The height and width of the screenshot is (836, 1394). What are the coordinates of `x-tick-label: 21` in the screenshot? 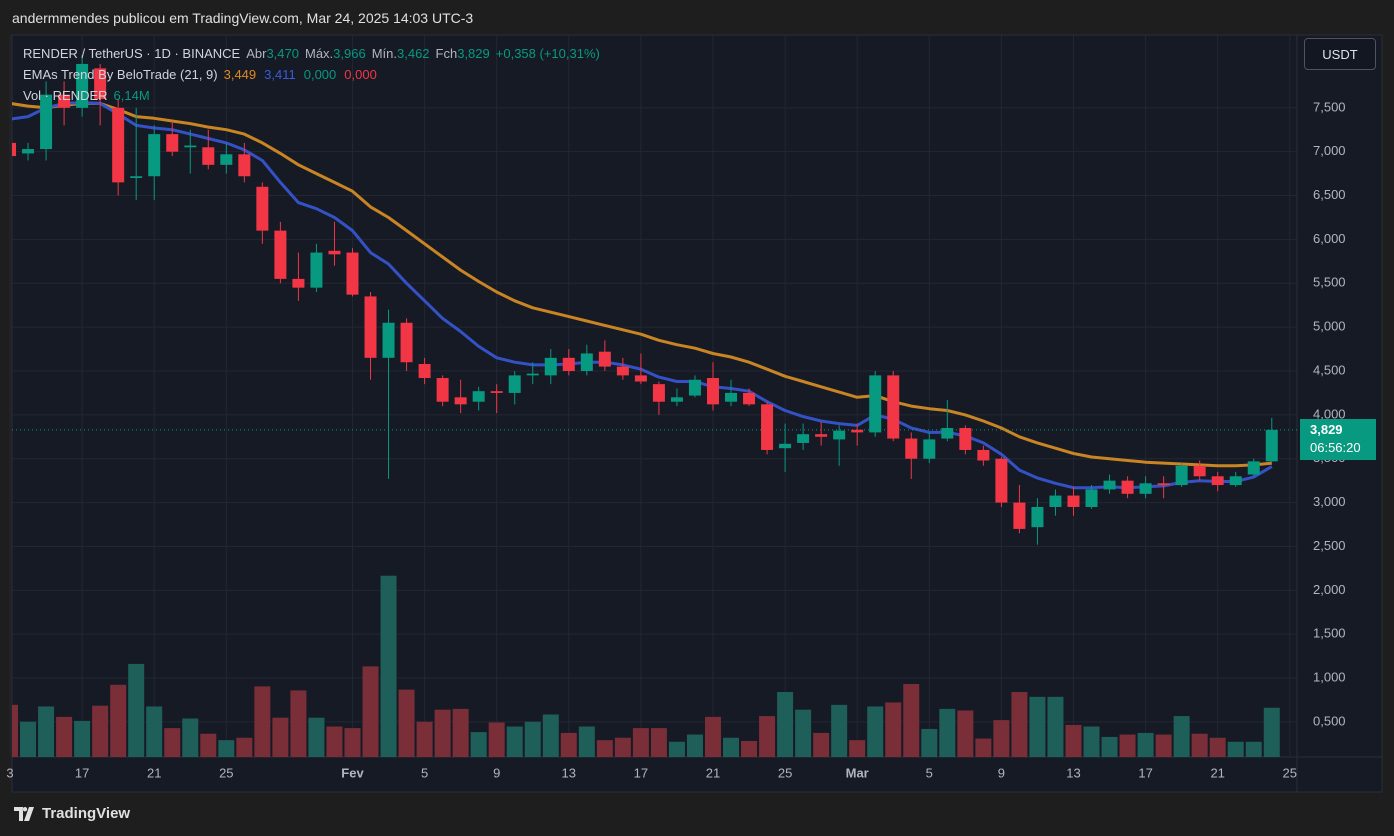 It's located at (154, 772).